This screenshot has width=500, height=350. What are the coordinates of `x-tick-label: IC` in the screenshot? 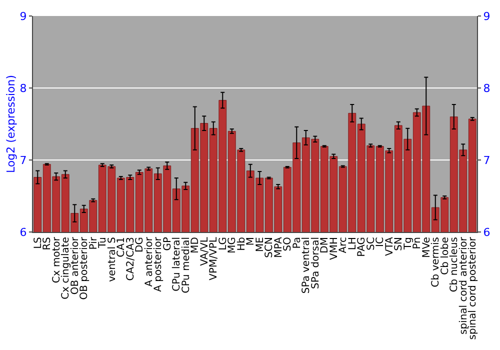 It's located at (380, 241).